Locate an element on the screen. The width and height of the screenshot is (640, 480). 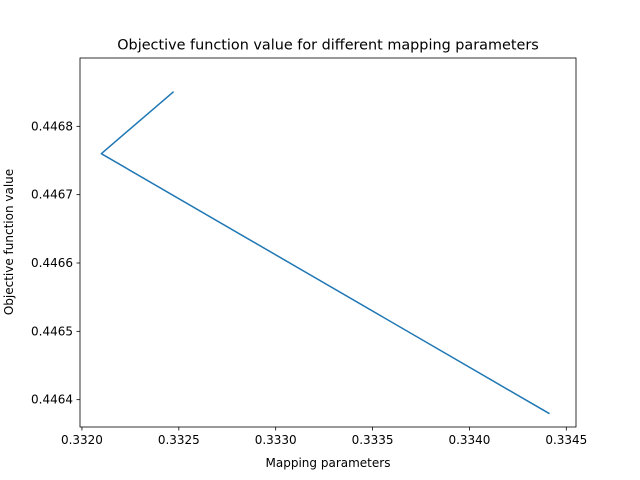
x-tick-label: 0.3335 is located at coordinates (373, 440).